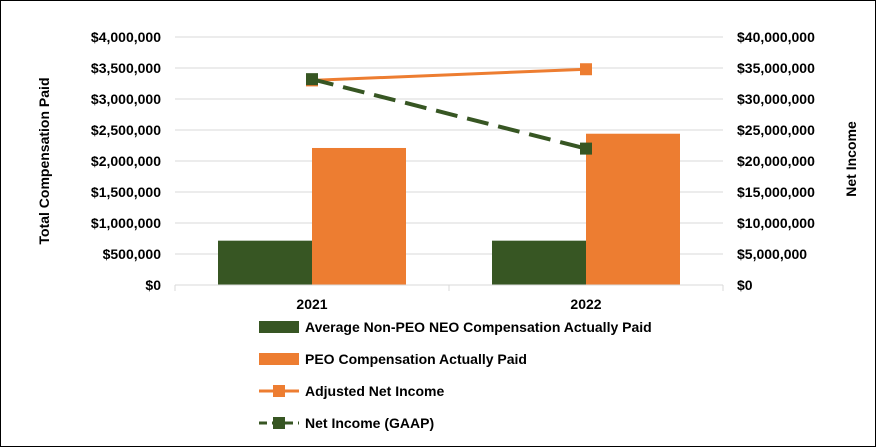 The height and width of the screenshot is (447, 876). What do you see at coordinates (374, 391) in the screenshot?
I see `legend-label: Adjusted Net Income` at bounding box center [374, 391].